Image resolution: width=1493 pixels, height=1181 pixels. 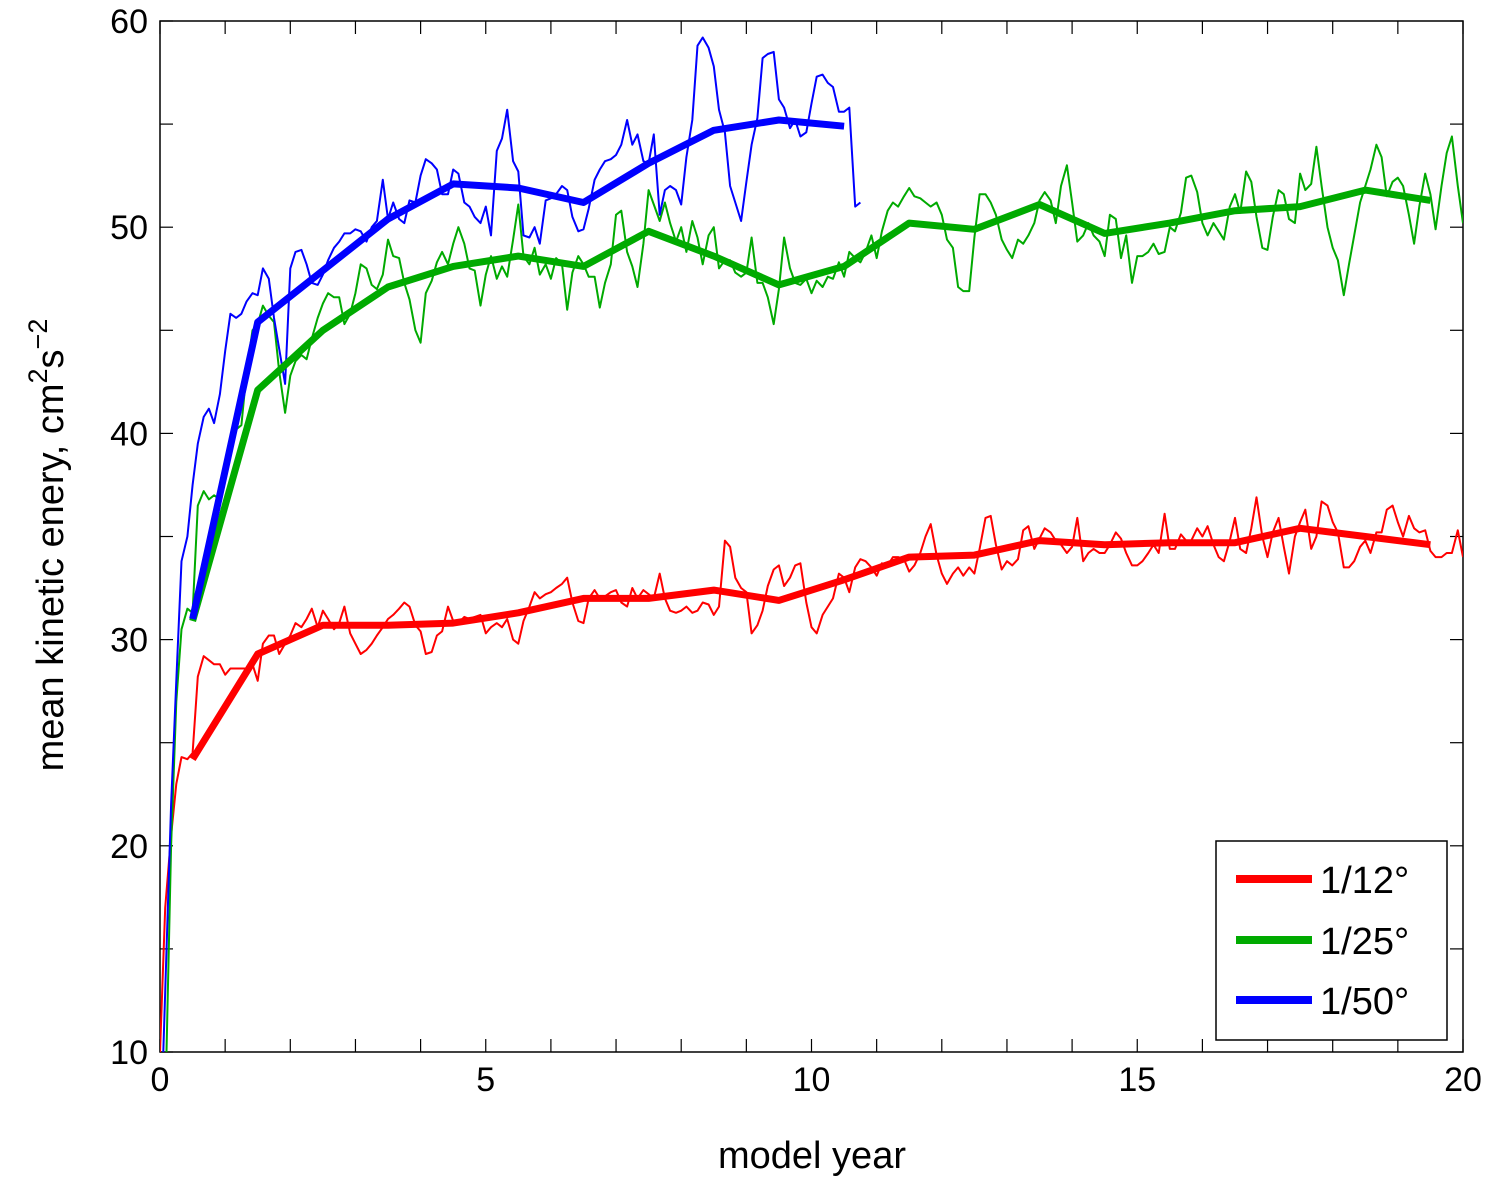 What do you see at coordinates (38, 375) in the screenshot?
I see `y-axis-title-sup1: 2` at bounding box center [38, 375].